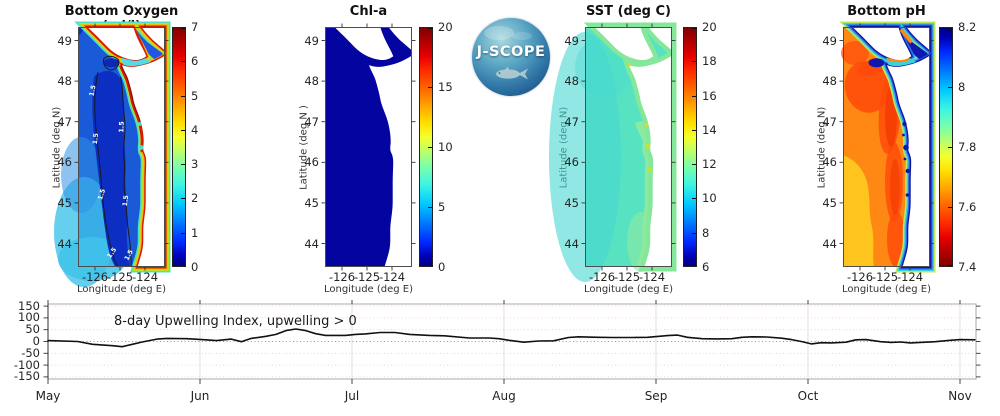 The height and width of the screenshot is (416, 1000). Describe the element at coordinates (829, 40) in the screenshot. I see `lat-tick-label: 49` at that location.